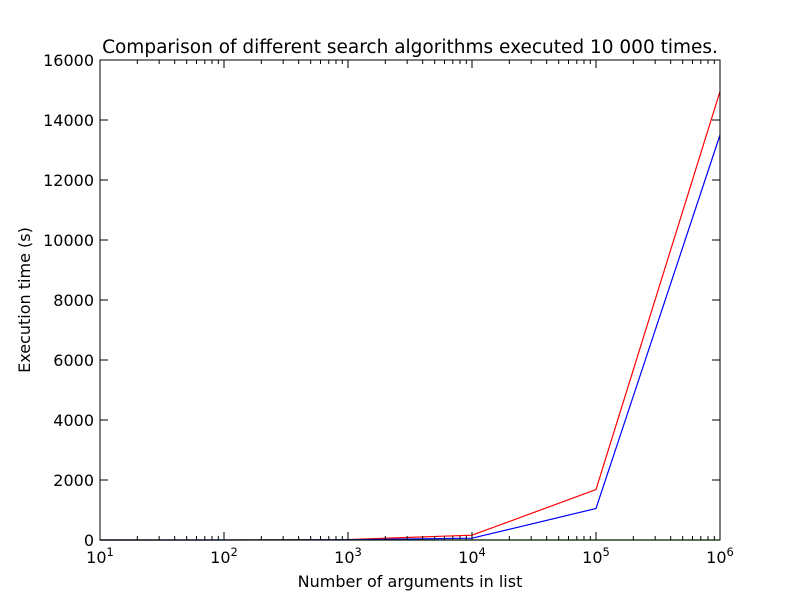 Image resolution: width=800 pixels, height=600 pixels. I want to click on y-tick-label: 4000, so click(73, 420).